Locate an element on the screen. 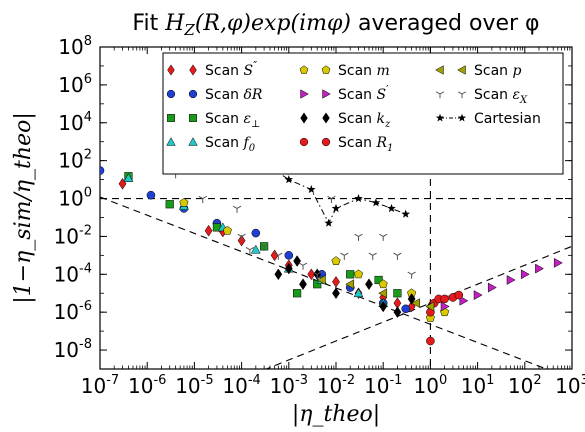 This screenshot has height=432, width=585. x-tick-label: 10⁻¹ is located at coordinates (383, 385).